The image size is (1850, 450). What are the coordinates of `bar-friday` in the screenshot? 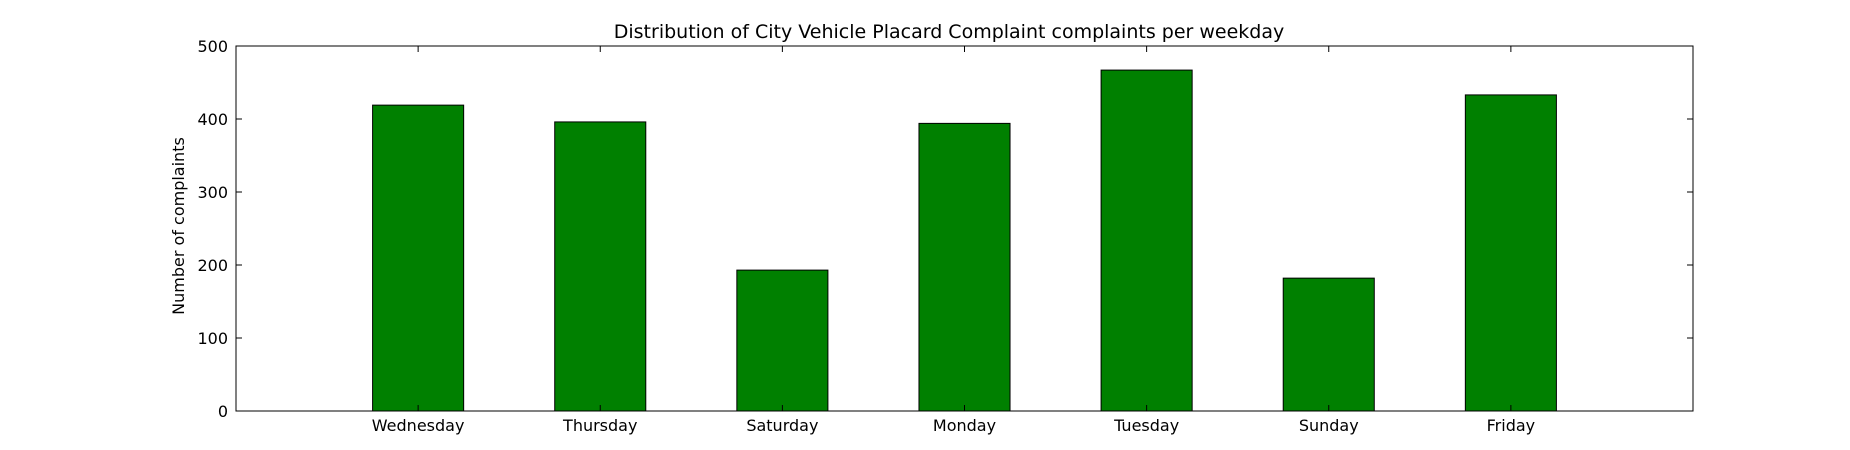 It's located at (1510, 253).